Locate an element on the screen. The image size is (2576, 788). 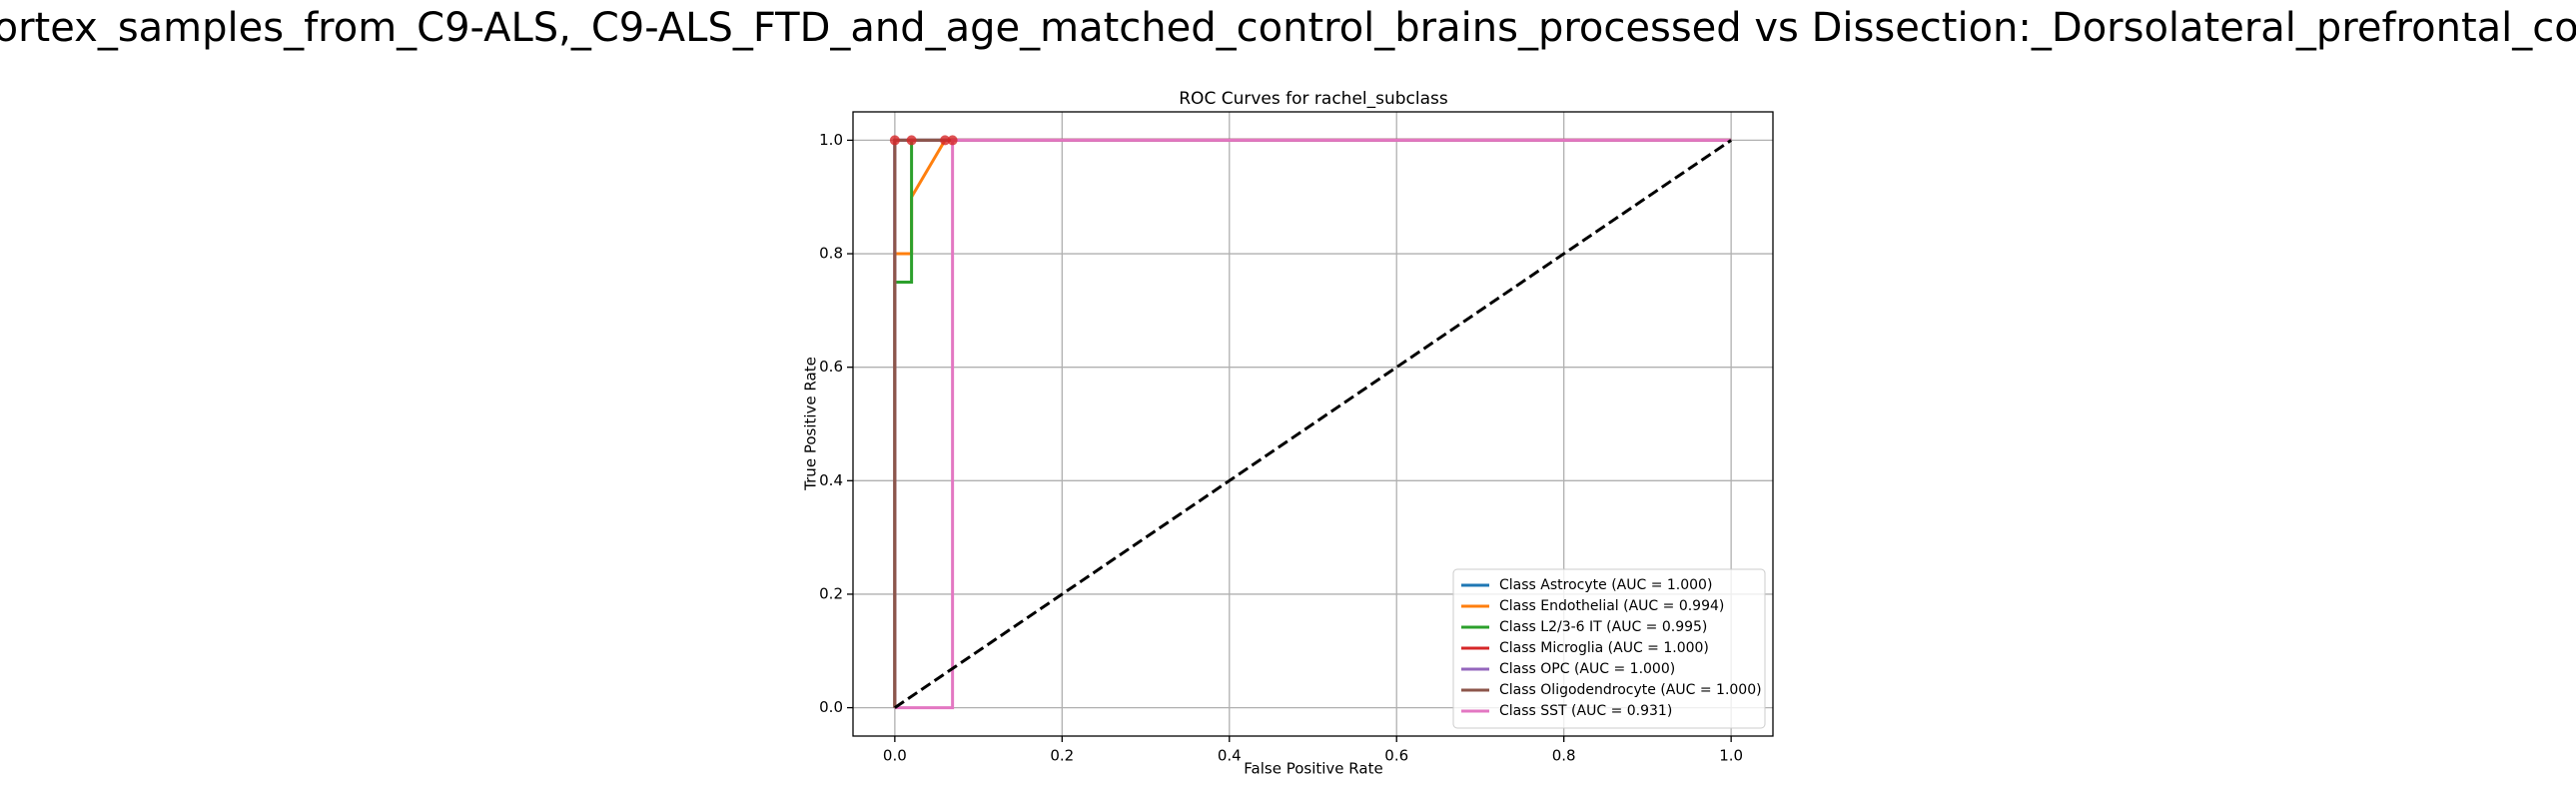
x-tick-label: 0.0 is located at coordinates (895, 756).